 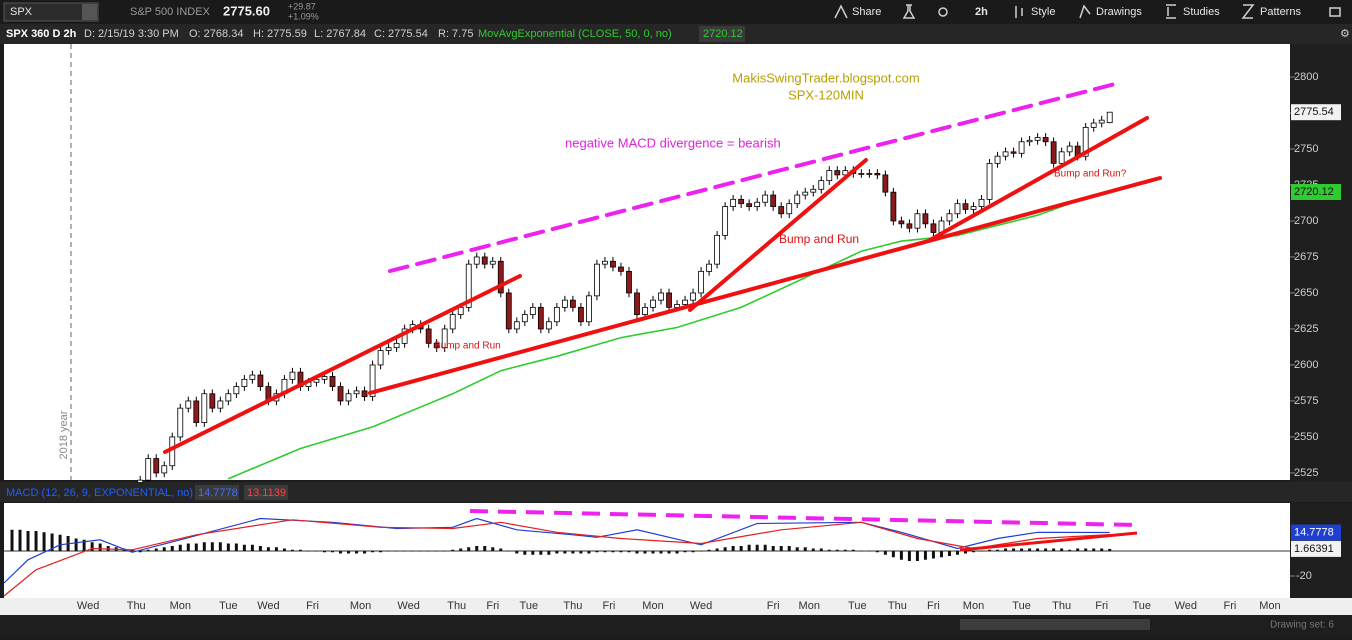 What do you see at coordinates (909, 11) in the screenshot?
I see `flask-icon` at bounding box center [909, 11].